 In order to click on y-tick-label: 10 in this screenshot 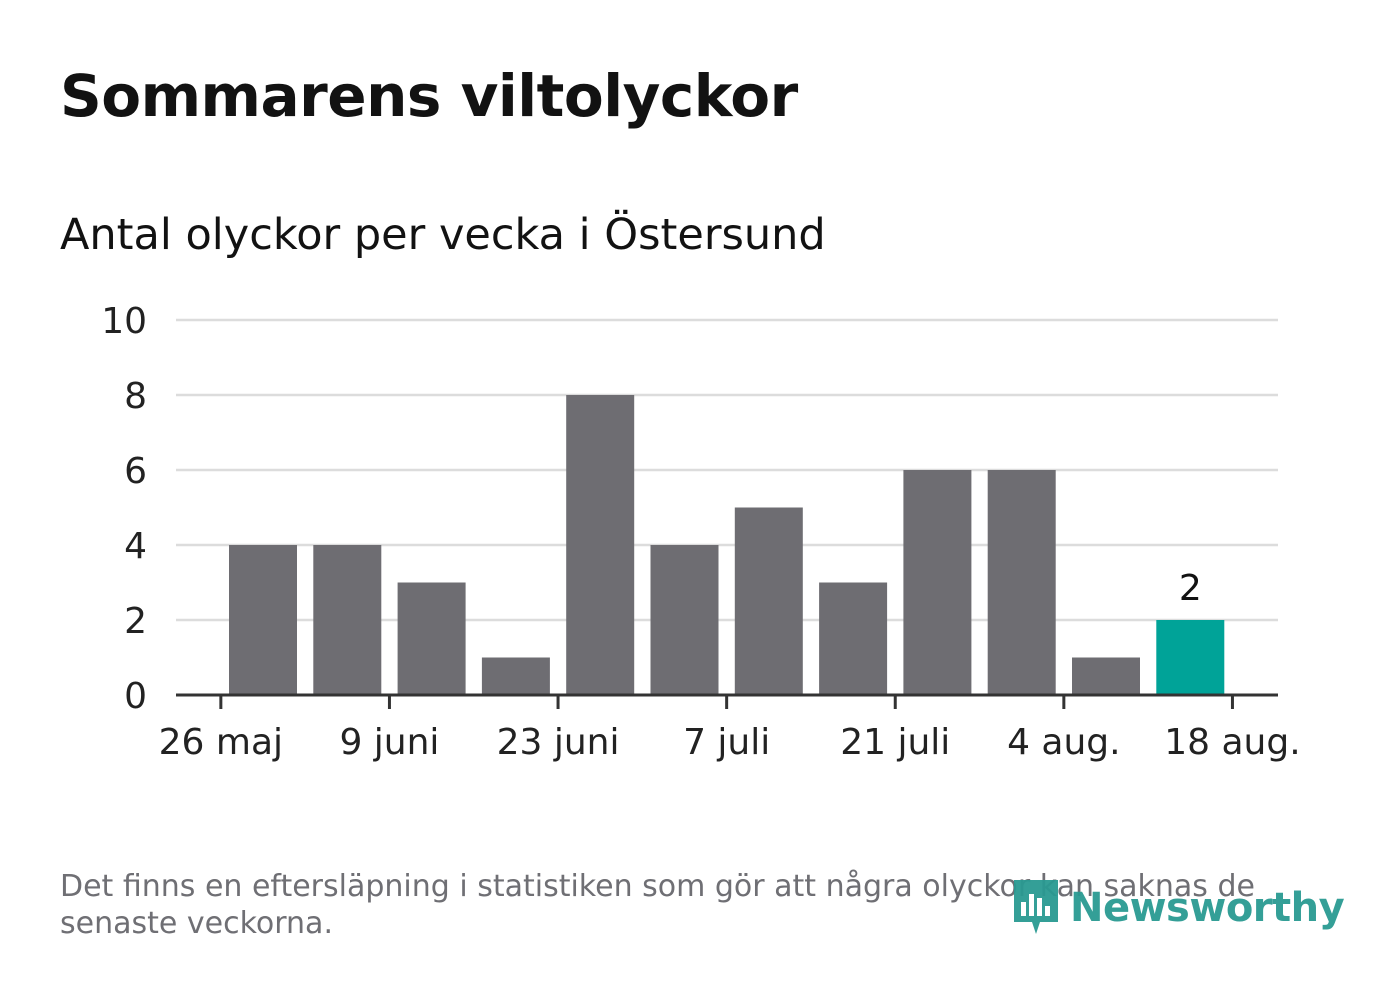, I will do `click(124, 321)`.